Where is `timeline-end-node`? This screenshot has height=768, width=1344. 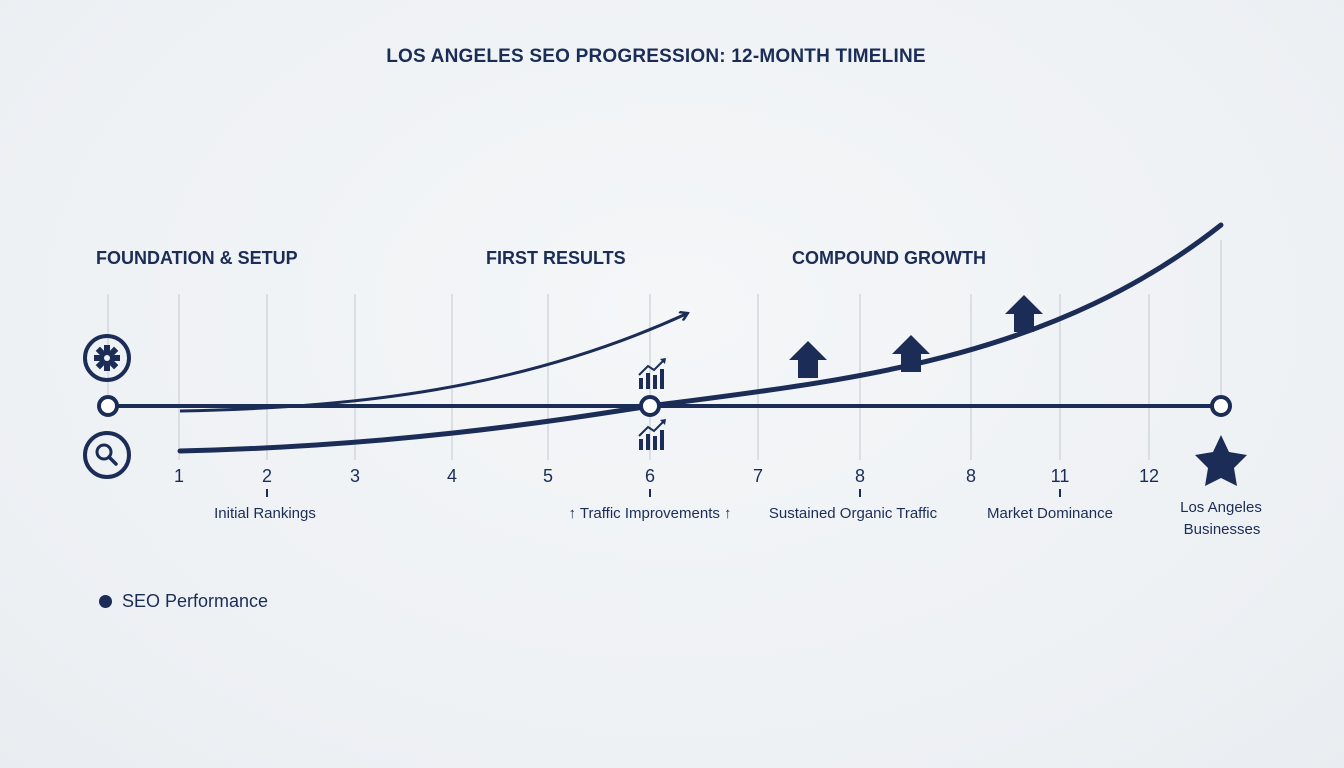
timeline-end-node is located at coordinates (1221, 406).